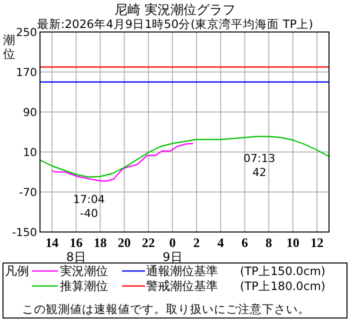 This screenshot has width=350, height=320. Describe the element at coordinates (293, 242) in the screenshot. I see `x-tick-label: 10` at that location.